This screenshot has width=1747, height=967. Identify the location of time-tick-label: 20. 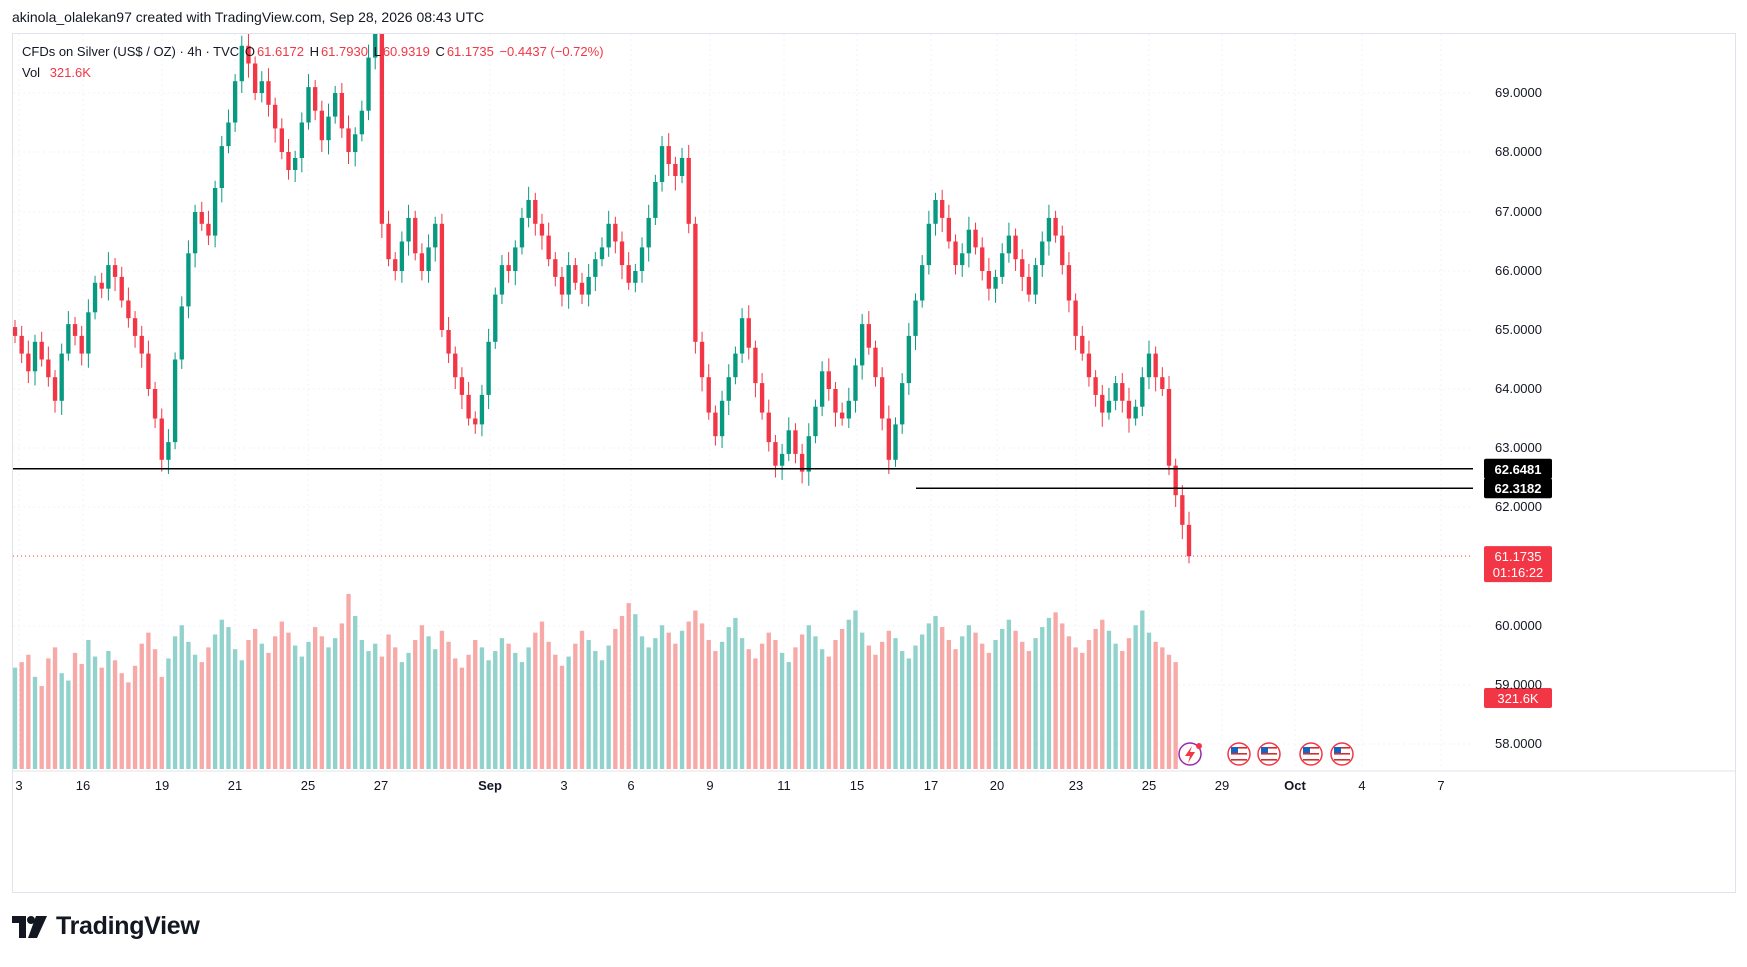
(997, 785).